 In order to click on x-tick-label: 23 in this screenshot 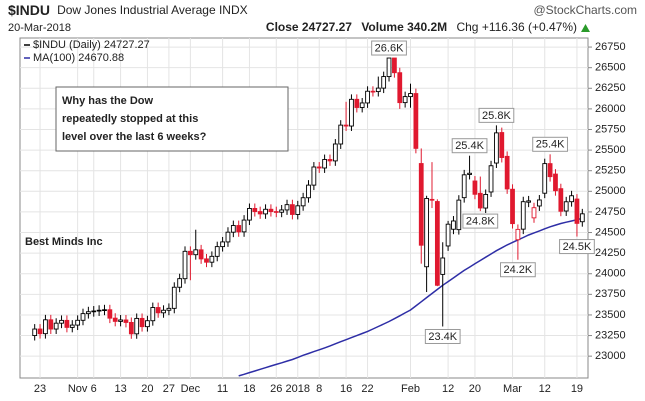, I will do `click(40, 389)`.